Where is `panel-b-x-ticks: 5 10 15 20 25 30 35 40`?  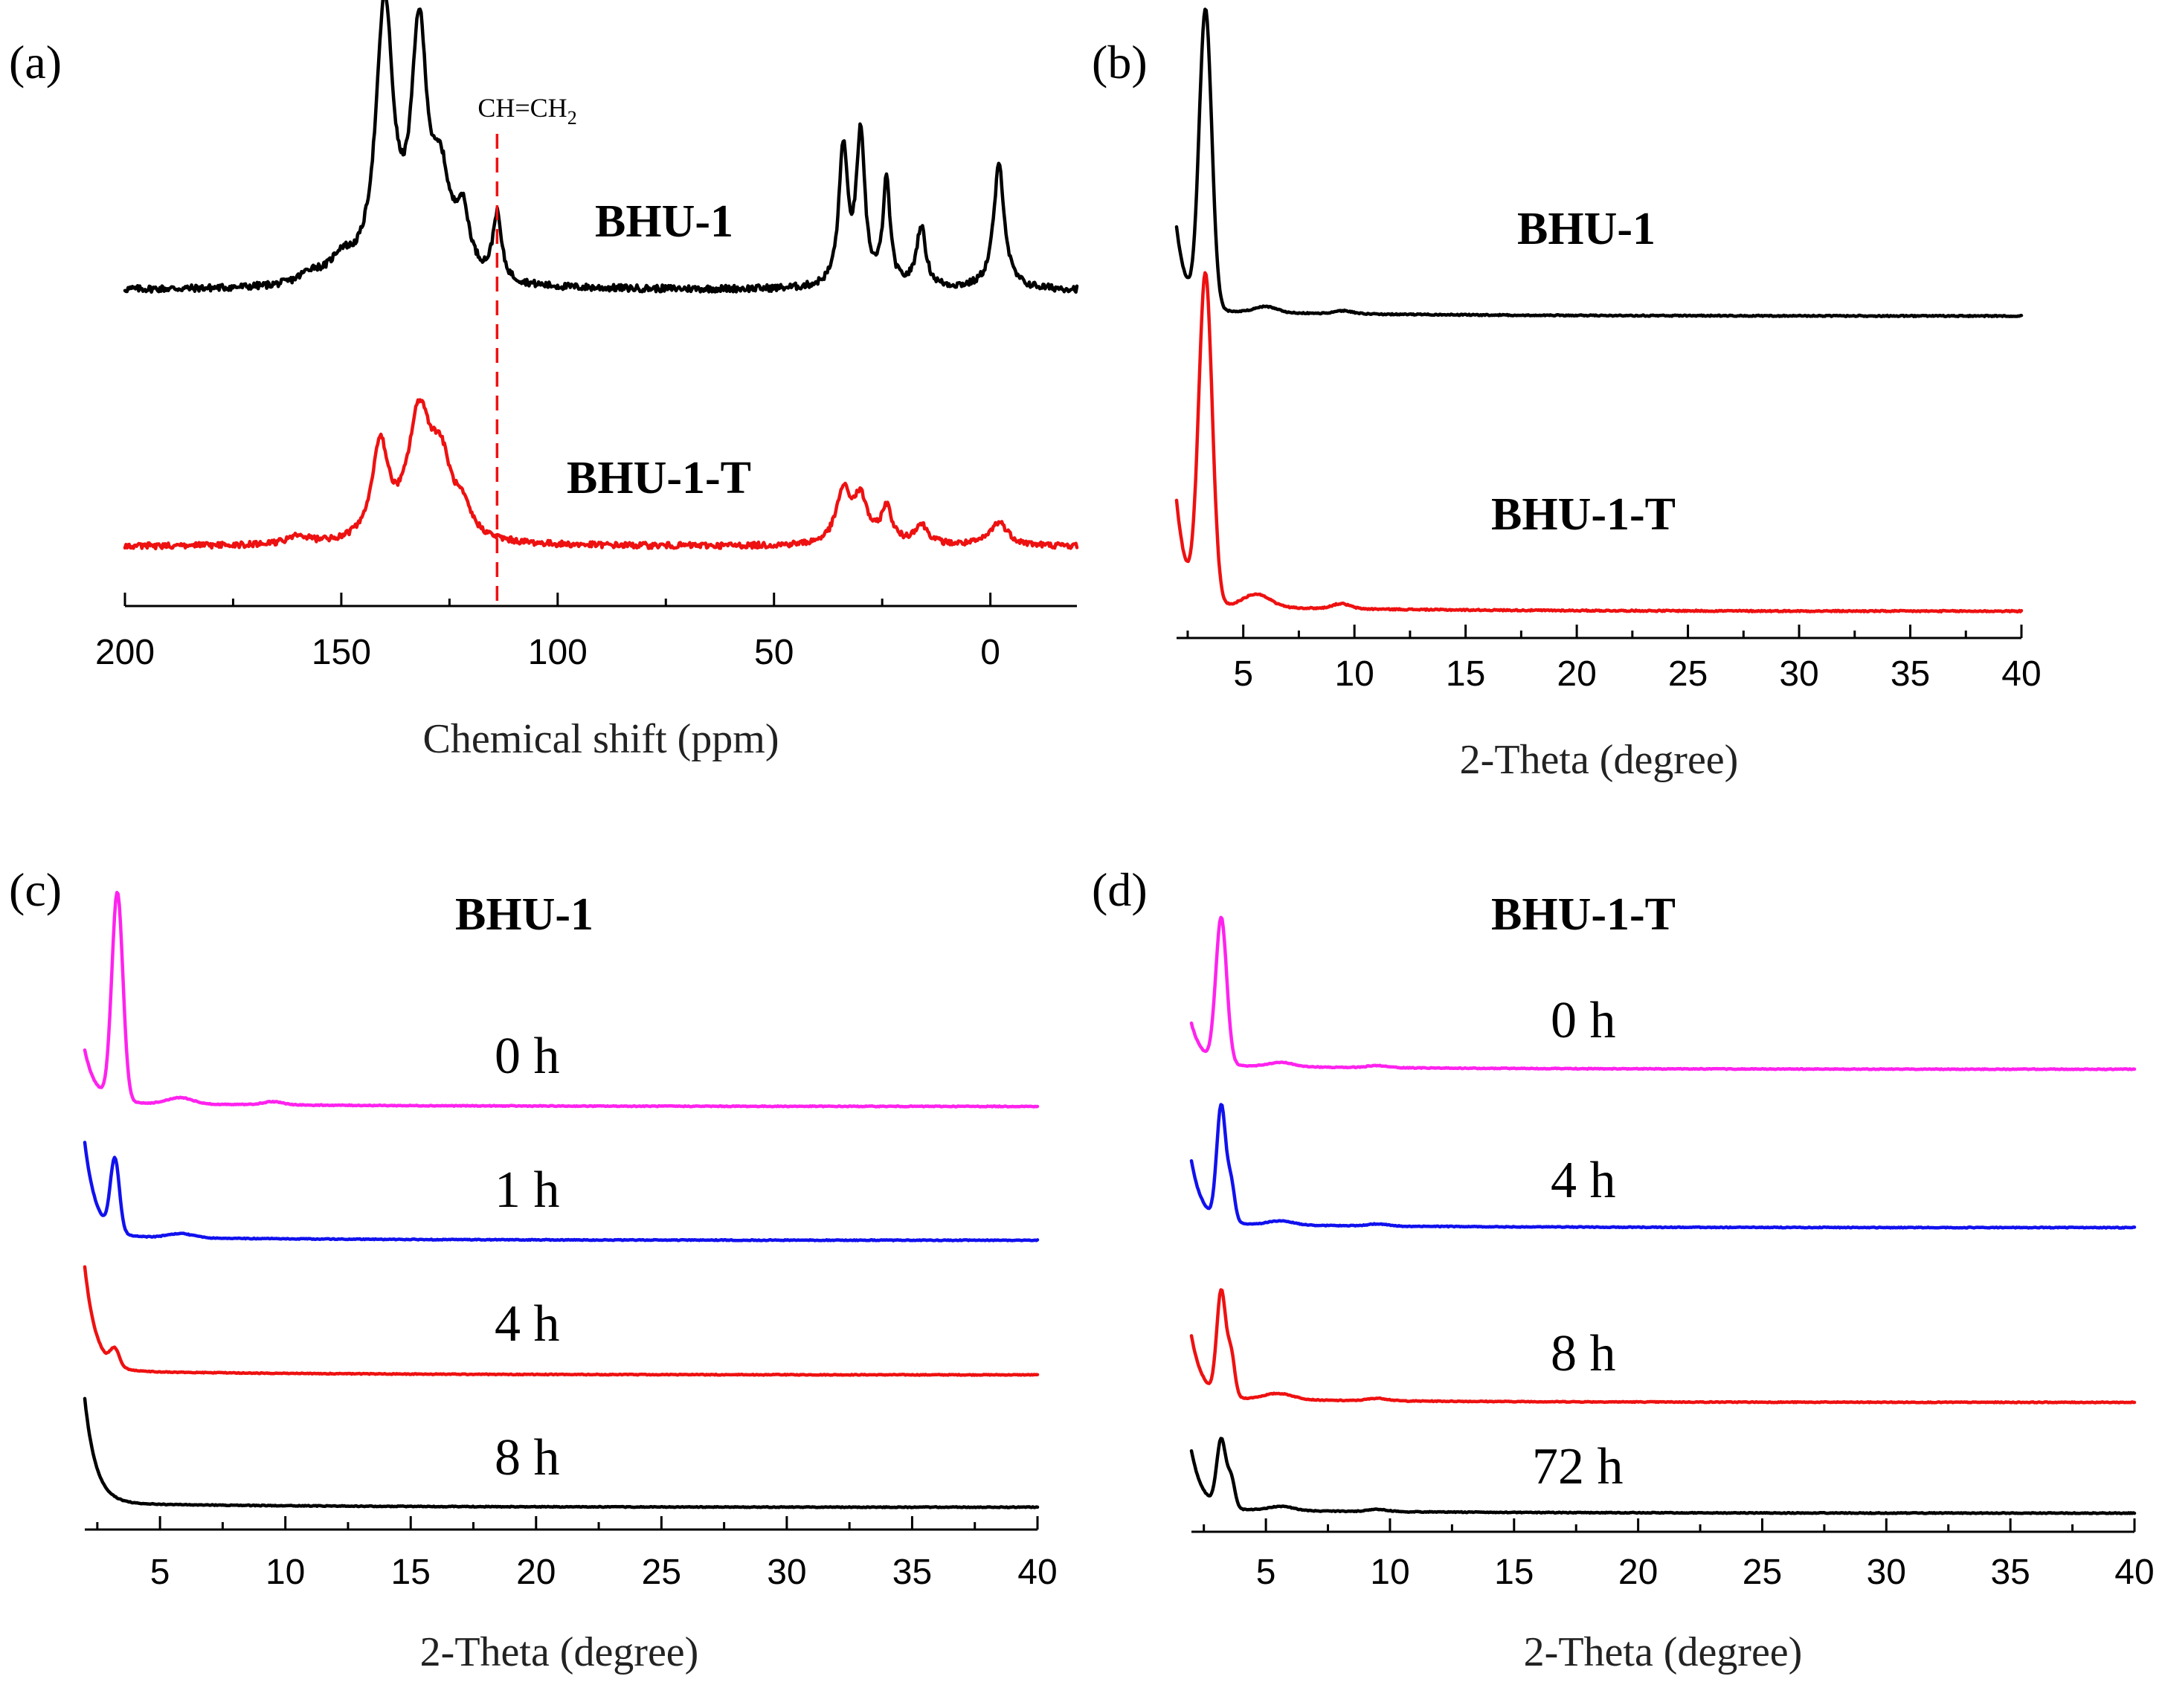
panel-b-x-ticks: 5 10 15 20 25 30 35 40 is located at coordinates (1614, 659).